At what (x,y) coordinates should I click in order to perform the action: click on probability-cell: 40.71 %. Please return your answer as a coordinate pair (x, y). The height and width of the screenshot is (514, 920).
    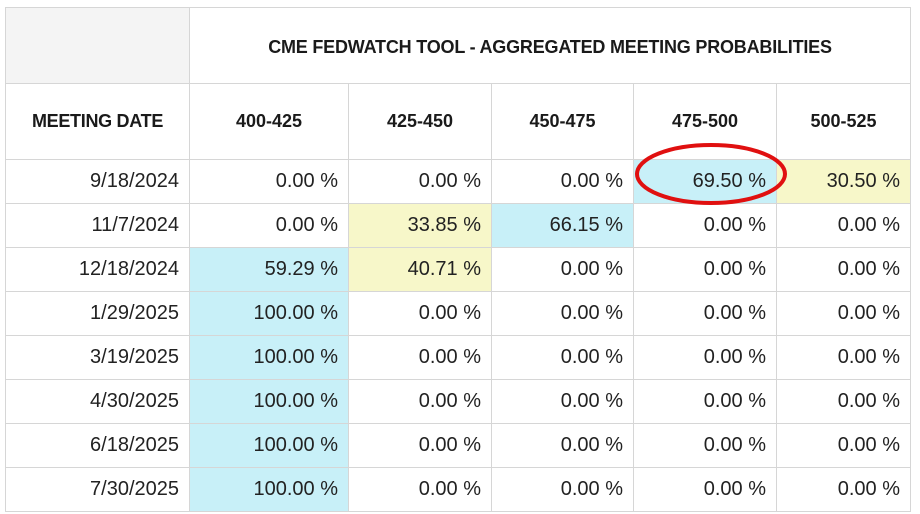
    Looking at the image, I should click on (420, 269).